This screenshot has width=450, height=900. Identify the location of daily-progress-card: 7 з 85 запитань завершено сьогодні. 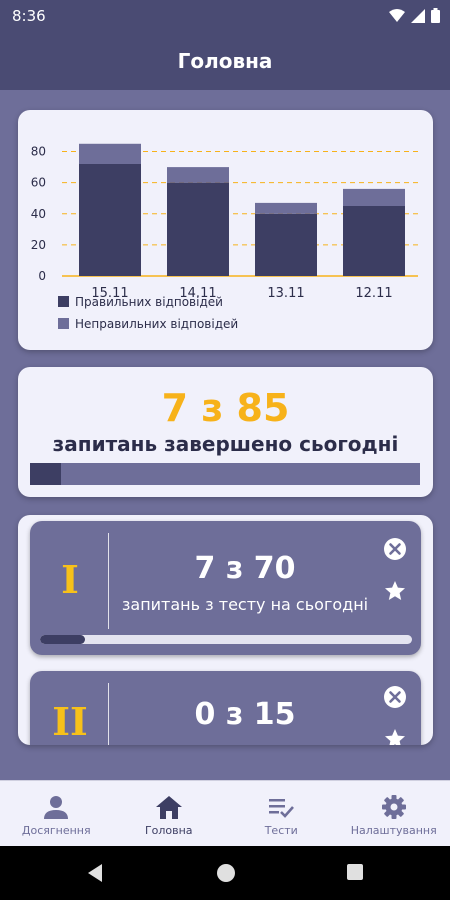
(225, 432).